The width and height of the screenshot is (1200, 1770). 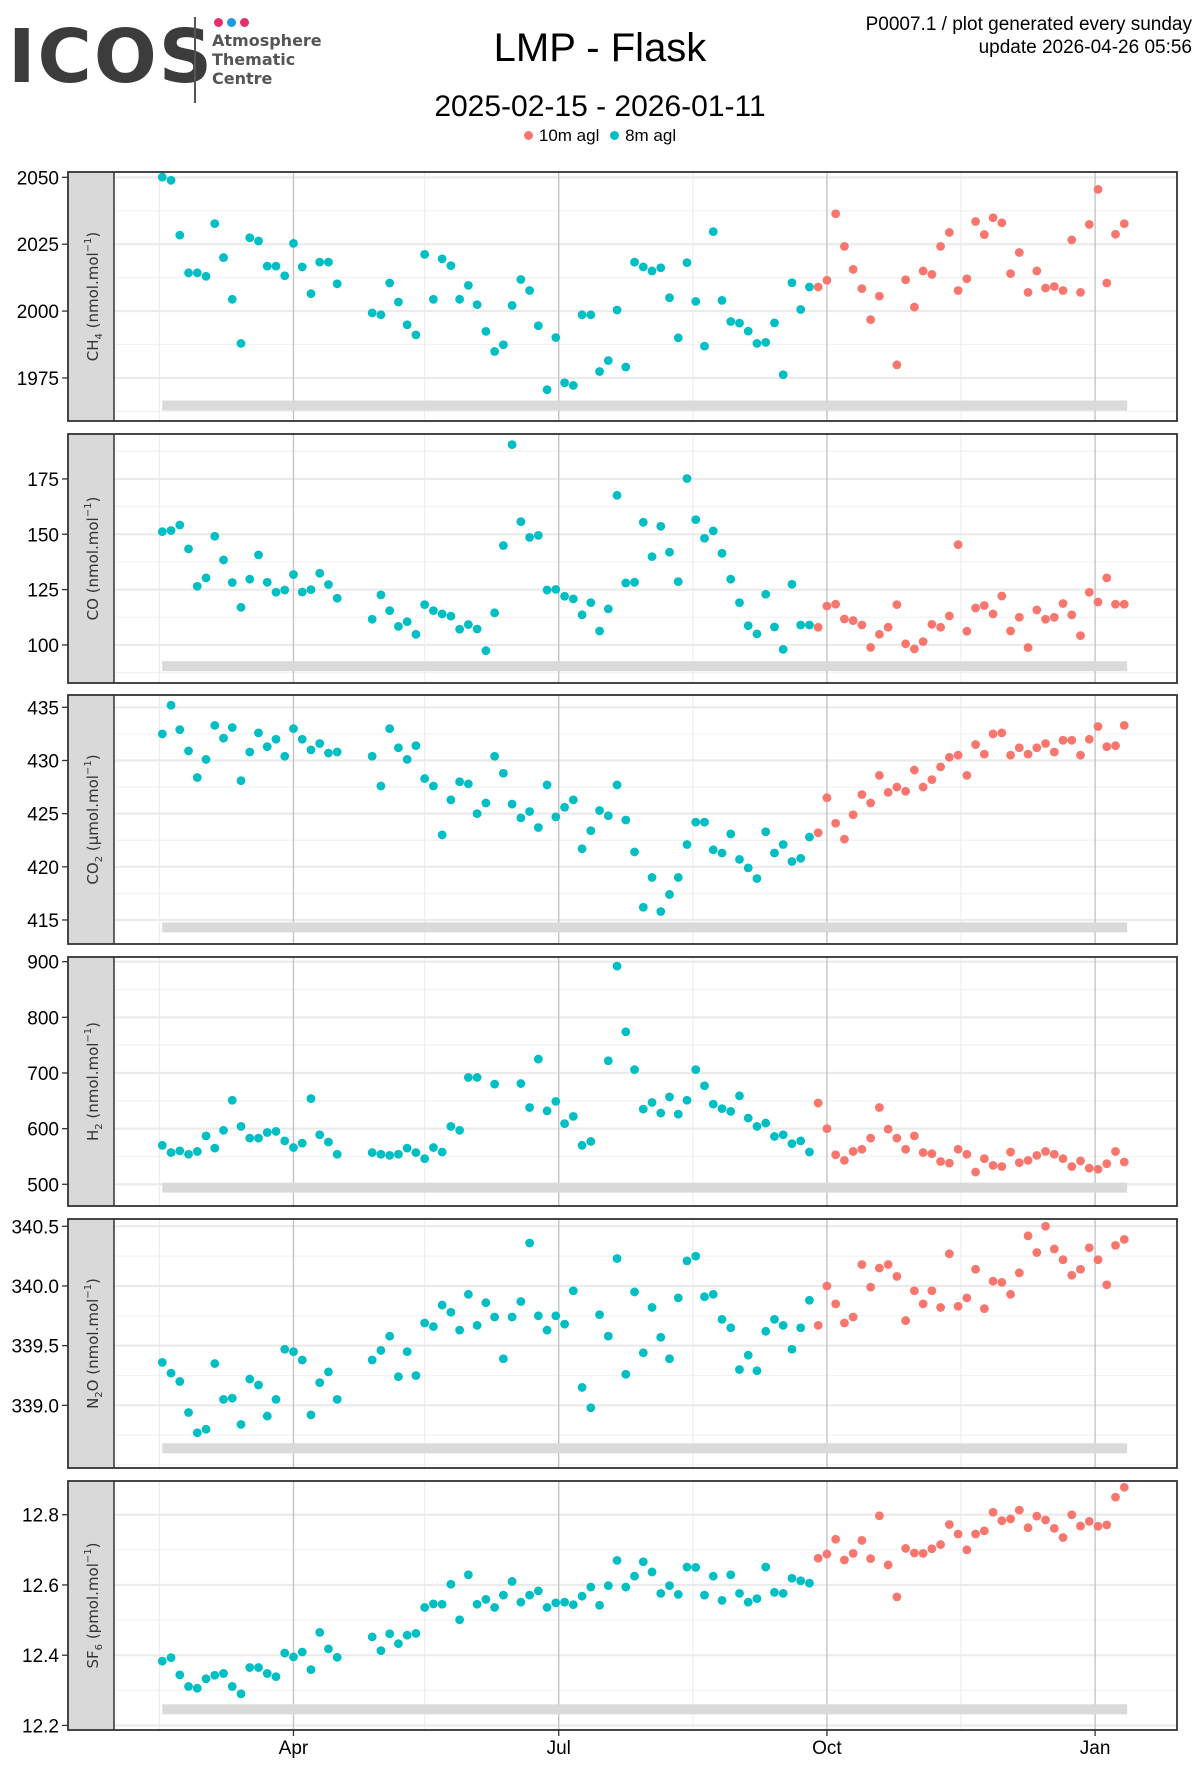 I want to click on label-superscript: −1, so click(x=88, y=1291).